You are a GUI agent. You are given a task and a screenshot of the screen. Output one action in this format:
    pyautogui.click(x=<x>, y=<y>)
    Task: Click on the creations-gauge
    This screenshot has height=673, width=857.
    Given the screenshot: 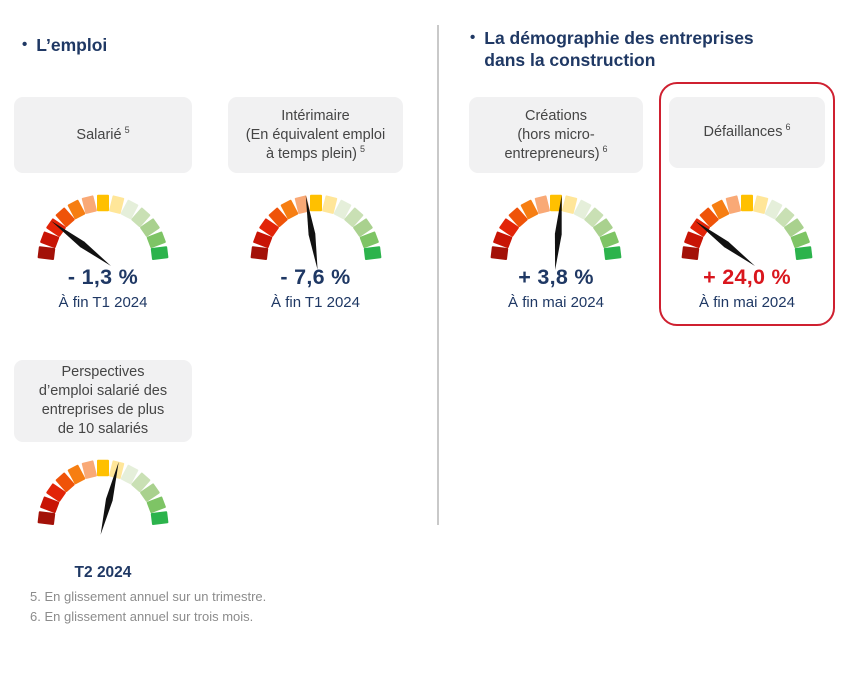 What is the action you would take?
    pyautogui.click(x=556, y=232)
    